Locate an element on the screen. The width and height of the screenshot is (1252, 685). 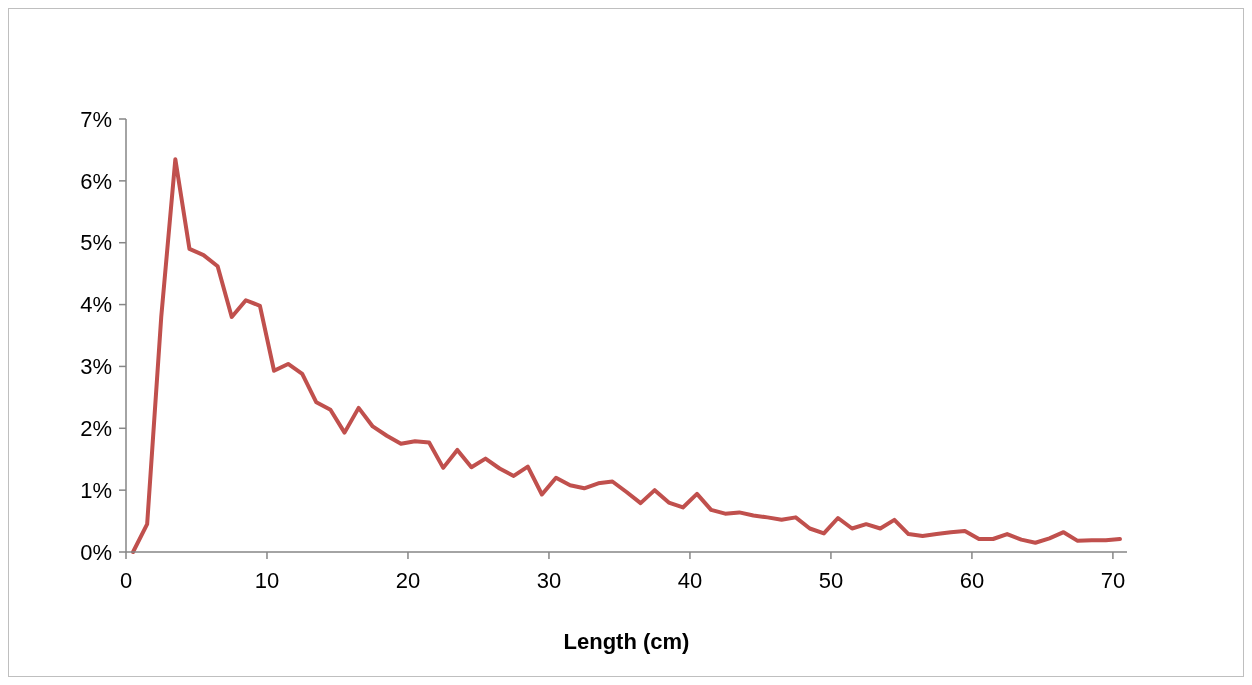
y-tick-label: 4% is located at coordinates (96, 305).